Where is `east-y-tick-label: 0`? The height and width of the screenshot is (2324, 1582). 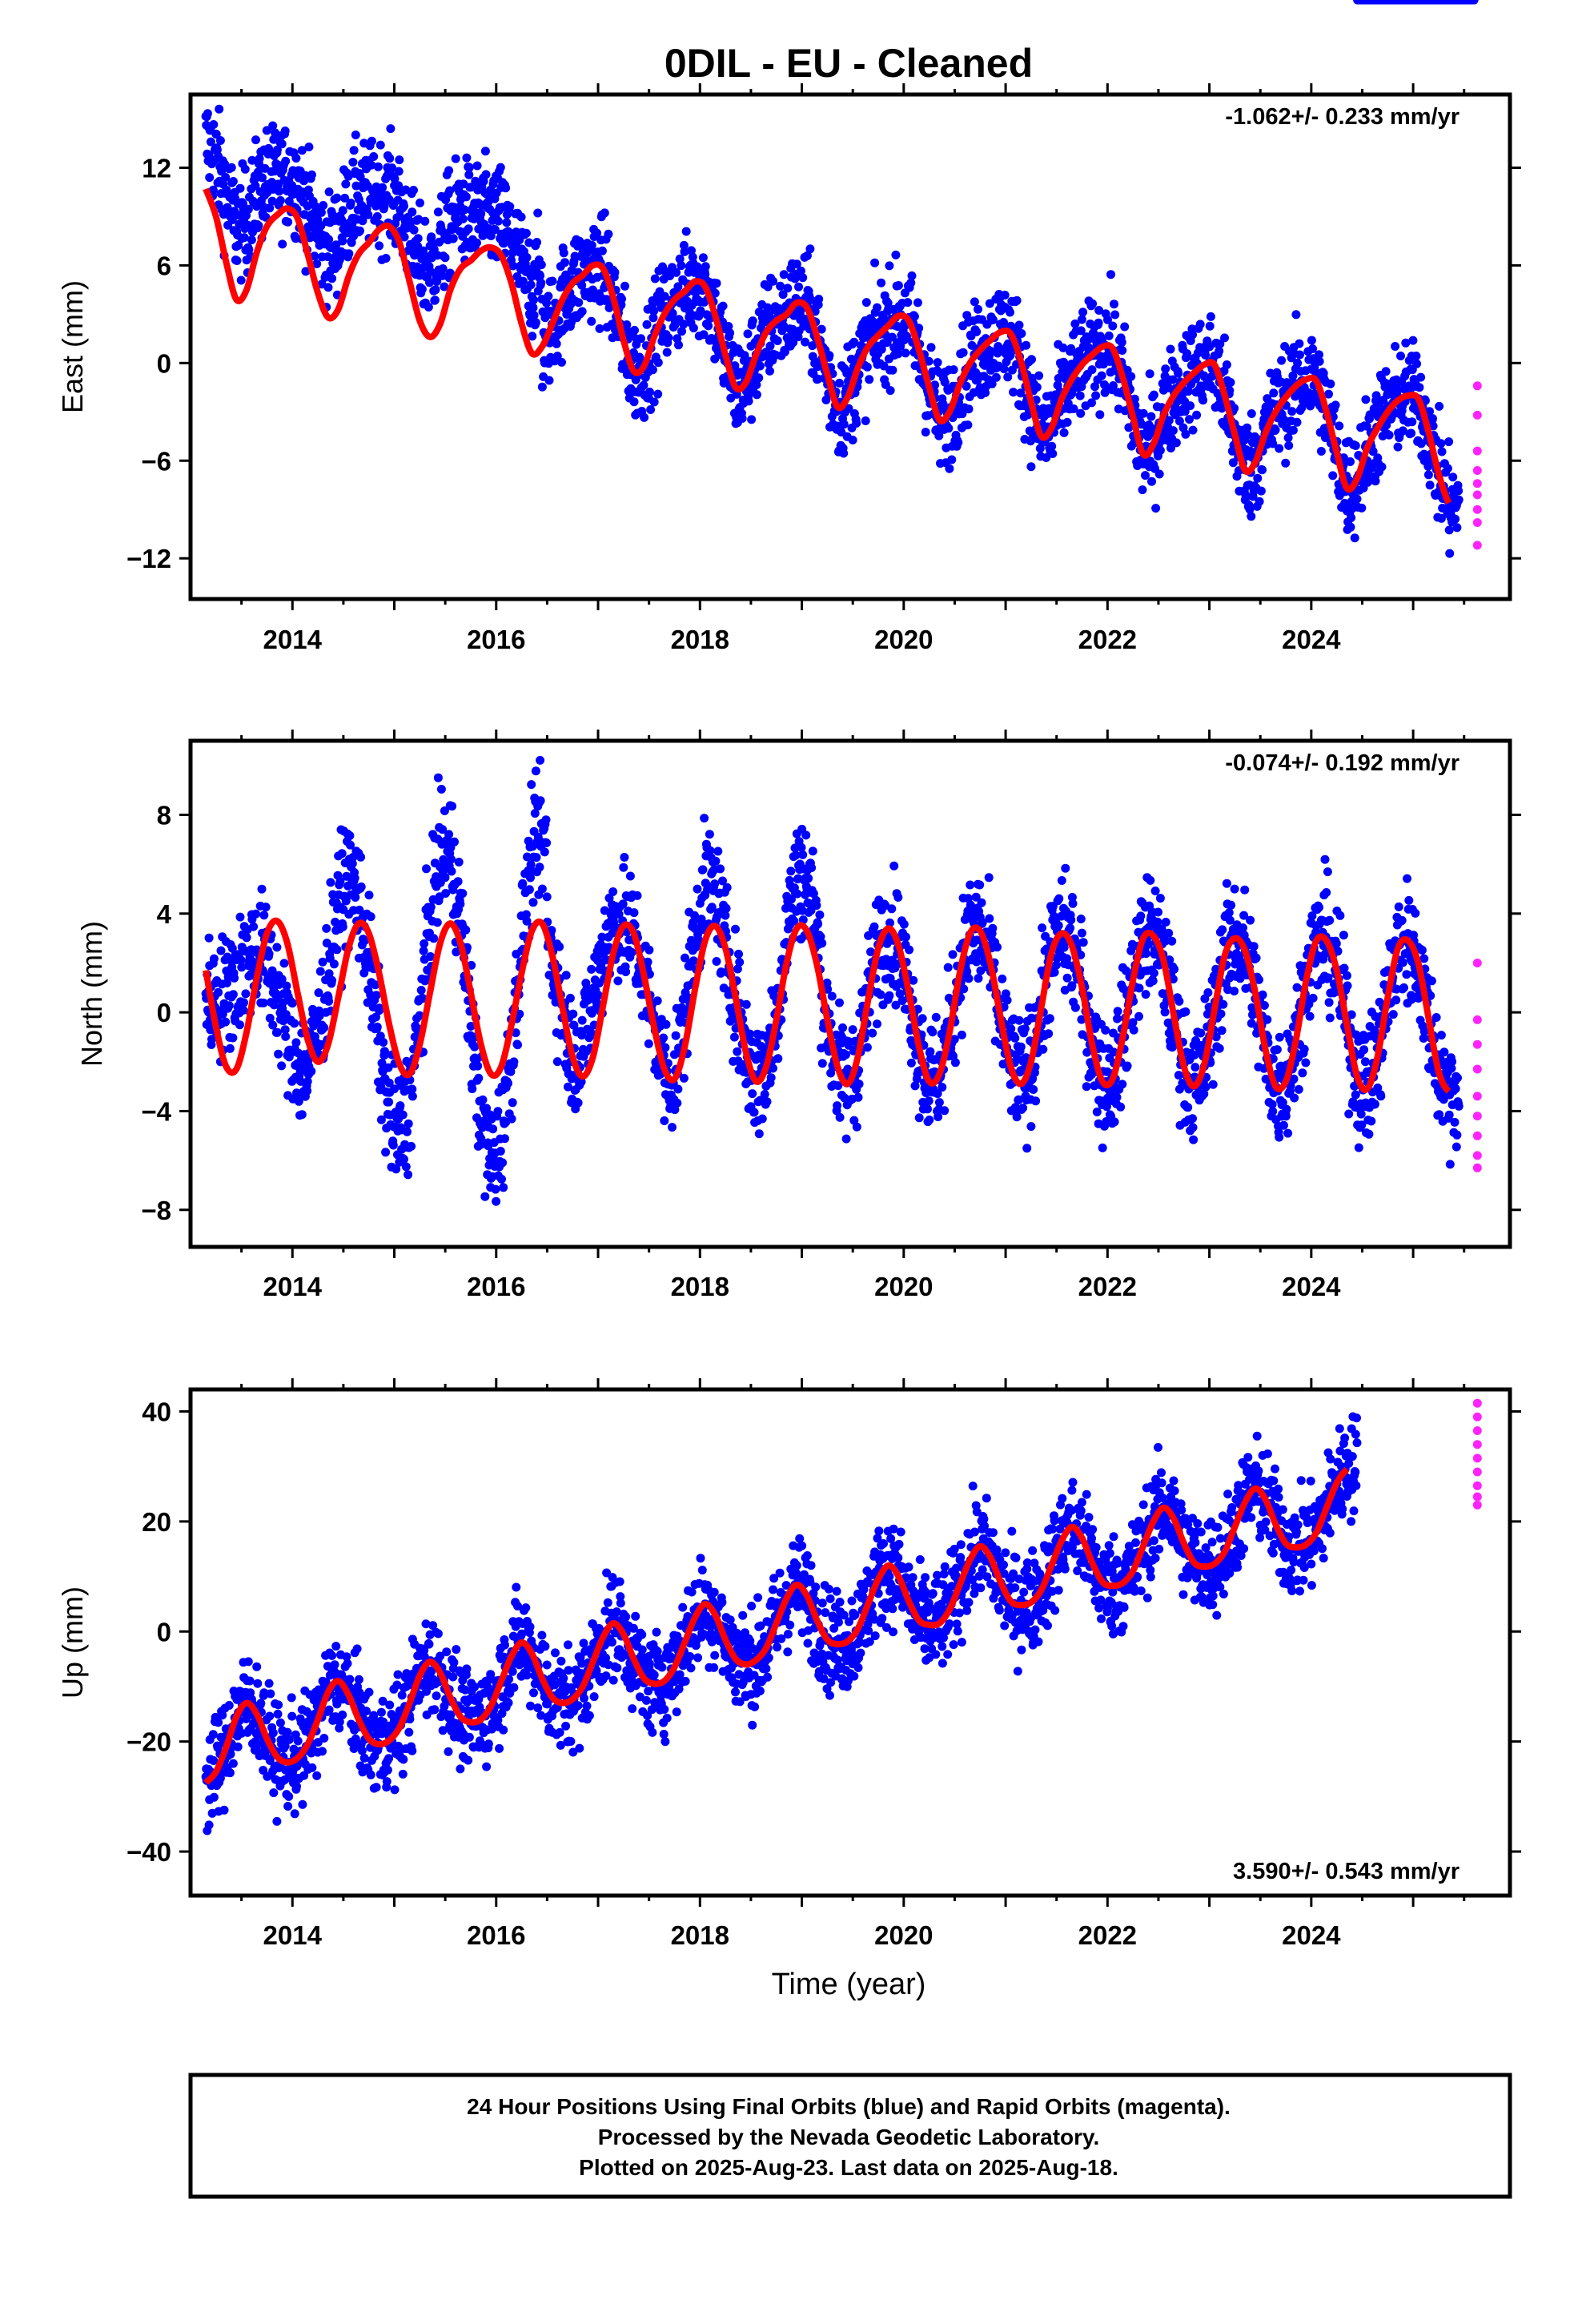
east-y-tick-label: 0 is located at coordinates (164, 363).